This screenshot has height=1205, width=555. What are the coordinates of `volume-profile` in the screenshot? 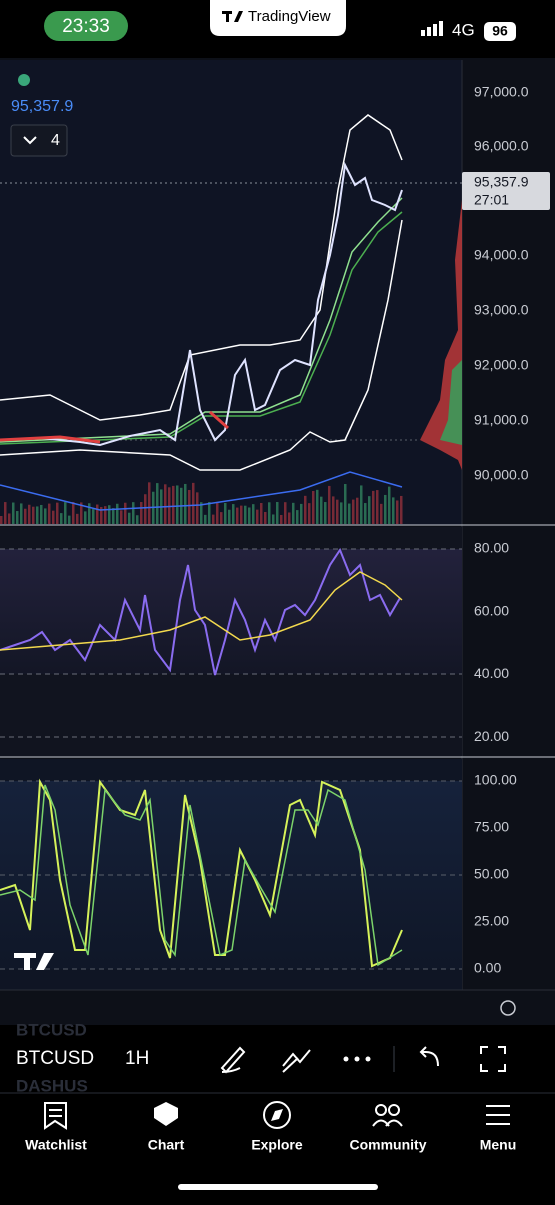 It's located at (451, 402).